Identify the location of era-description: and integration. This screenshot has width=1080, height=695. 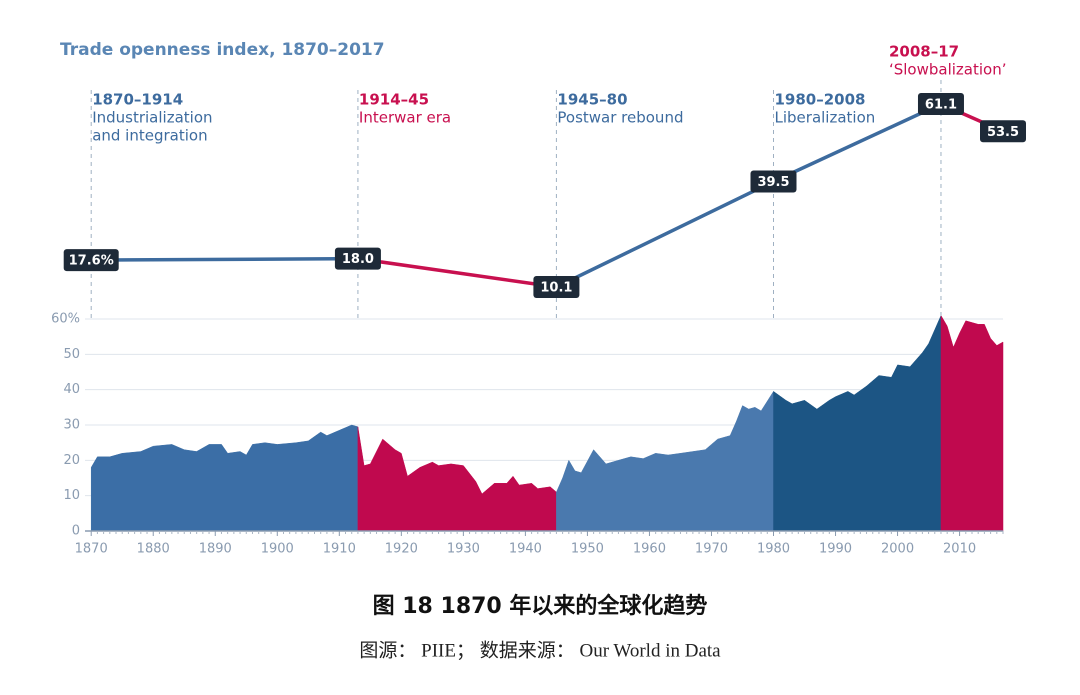
(149, 136).